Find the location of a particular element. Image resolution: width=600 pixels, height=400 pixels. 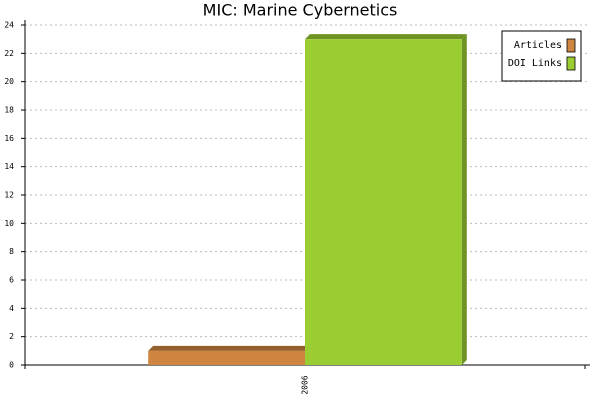

legend-box is located at coordinates (541, 56).